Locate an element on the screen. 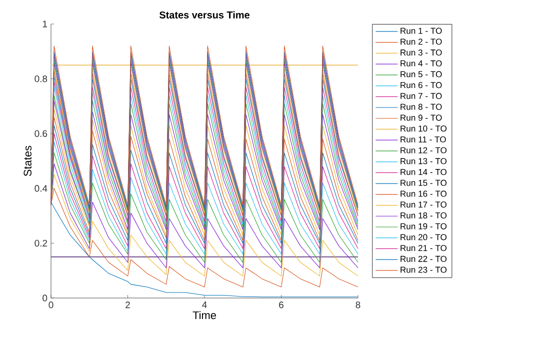 The height and width of the screenshot is (337, 560). chart-title: States versus Time is located at coordinates (204, 14).